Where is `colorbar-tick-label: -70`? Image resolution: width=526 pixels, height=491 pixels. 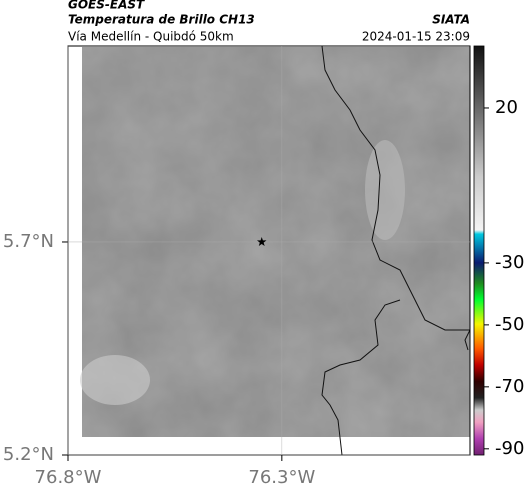
colorbar-tick-label: -70 is located at coordinates (509, 386).